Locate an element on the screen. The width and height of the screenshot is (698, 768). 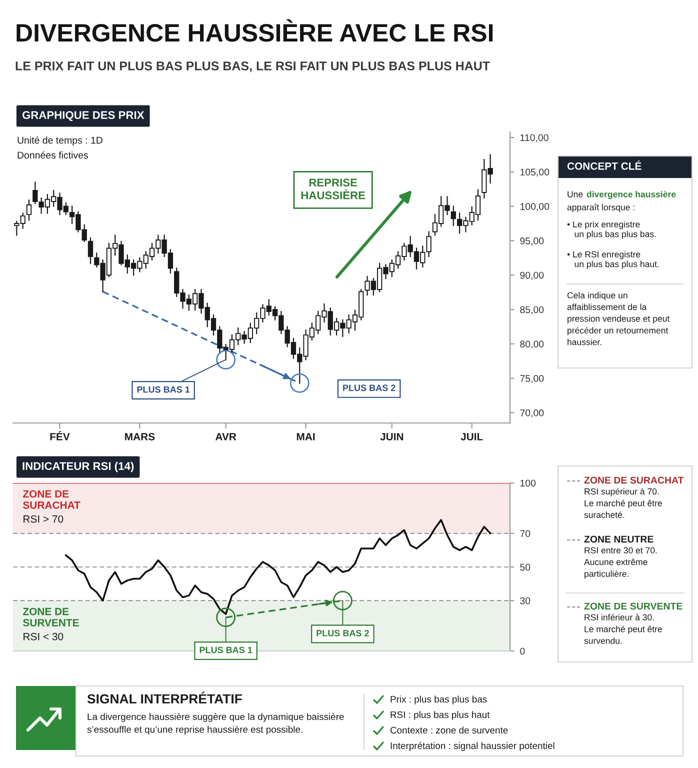
y-tick-label: 50 is located at coordinates (525, 567).